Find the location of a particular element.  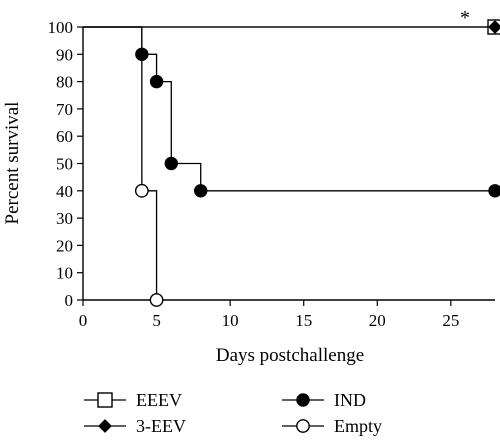

y-tick-label: 70 is located at coordinates (64, 109).